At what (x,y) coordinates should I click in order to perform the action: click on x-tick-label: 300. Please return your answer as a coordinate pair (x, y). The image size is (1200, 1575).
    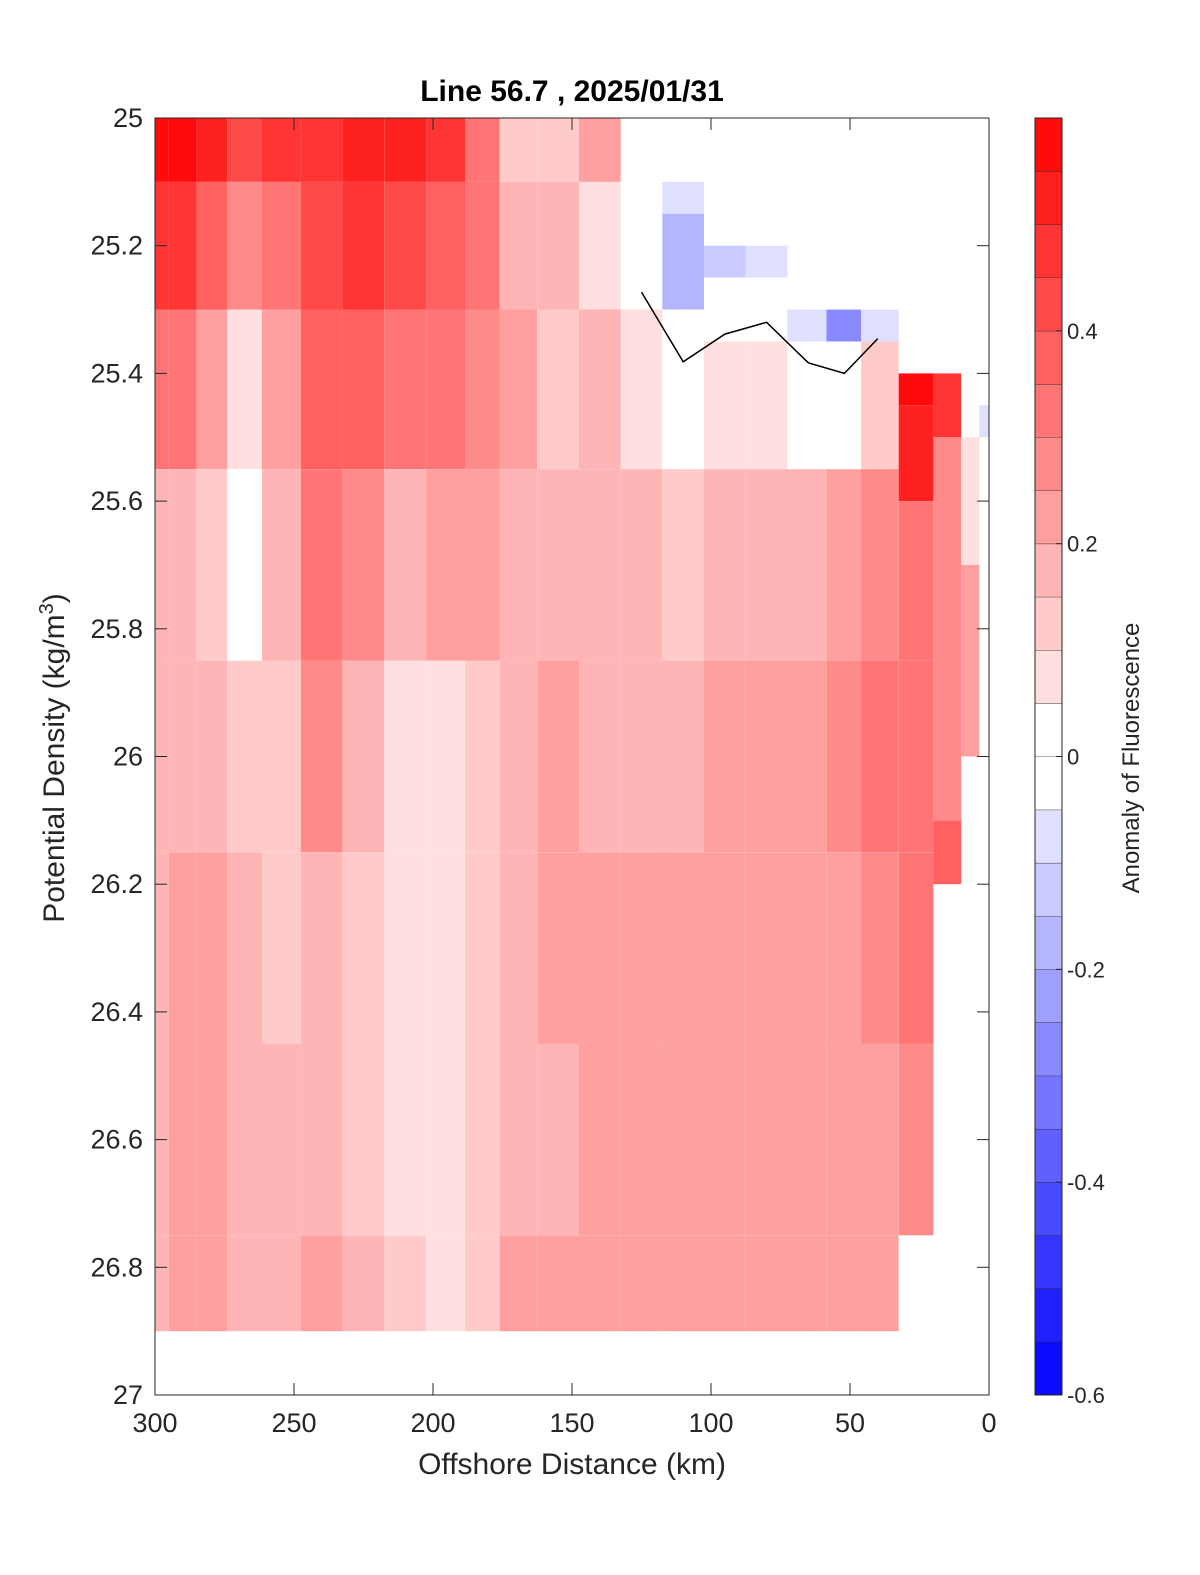
    Looking at the image, I should click on (154, 1423).